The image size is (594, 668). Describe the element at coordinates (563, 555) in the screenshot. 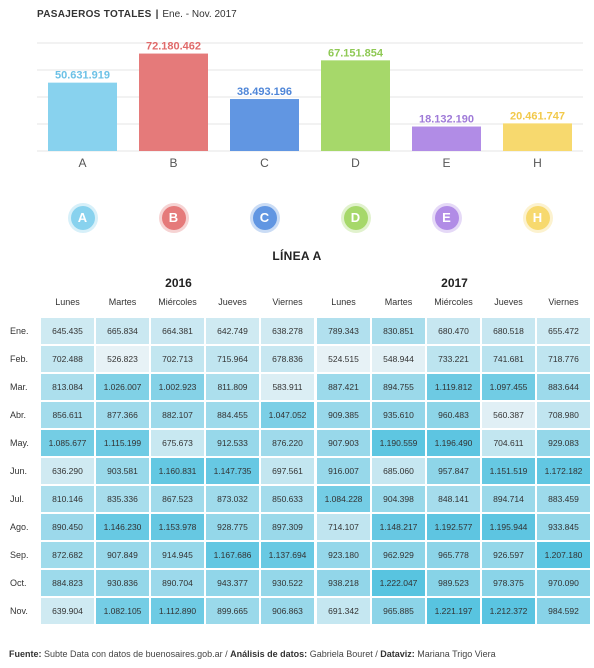

I see `heatmap-cell: 1.207.180` at that location.